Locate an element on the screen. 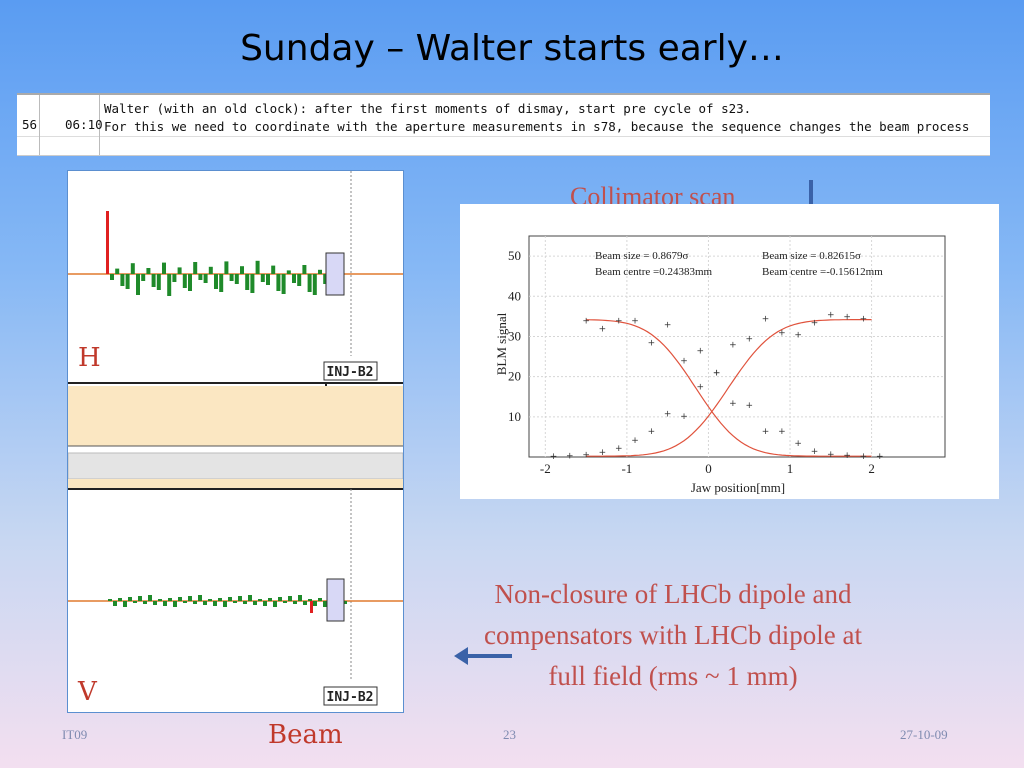 This screenshot has width=1024, height=768. inj-b2-label-top: INJ-B2 is located at coordinates (350, 372).